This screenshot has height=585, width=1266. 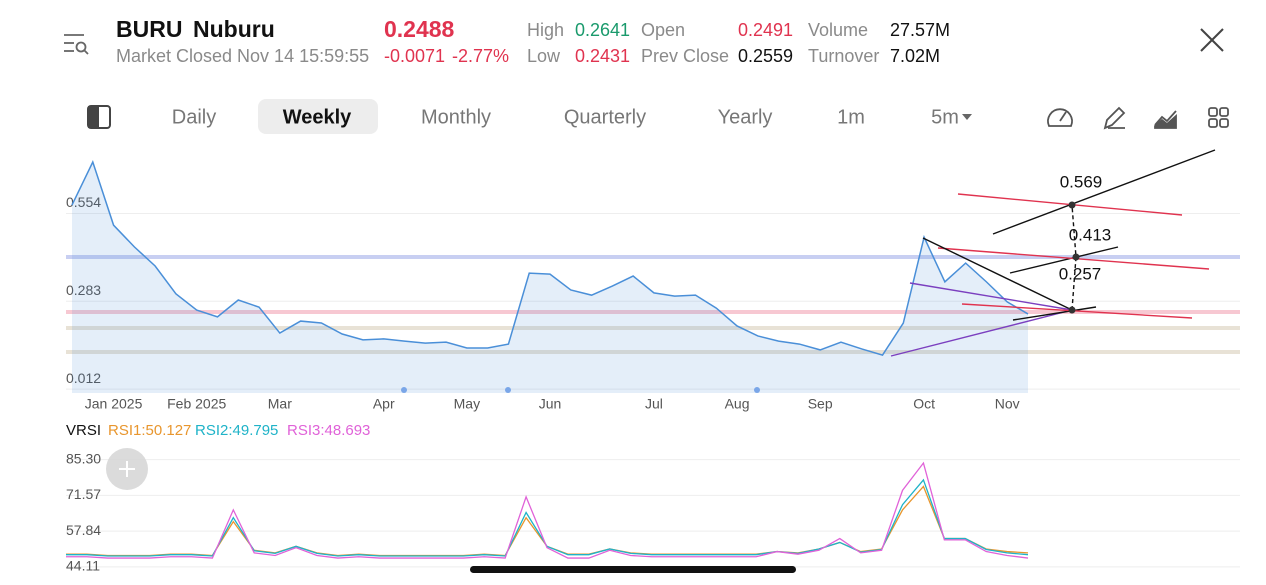 I want to click on change-pct: -2.77%, so click(x=480, y=56).